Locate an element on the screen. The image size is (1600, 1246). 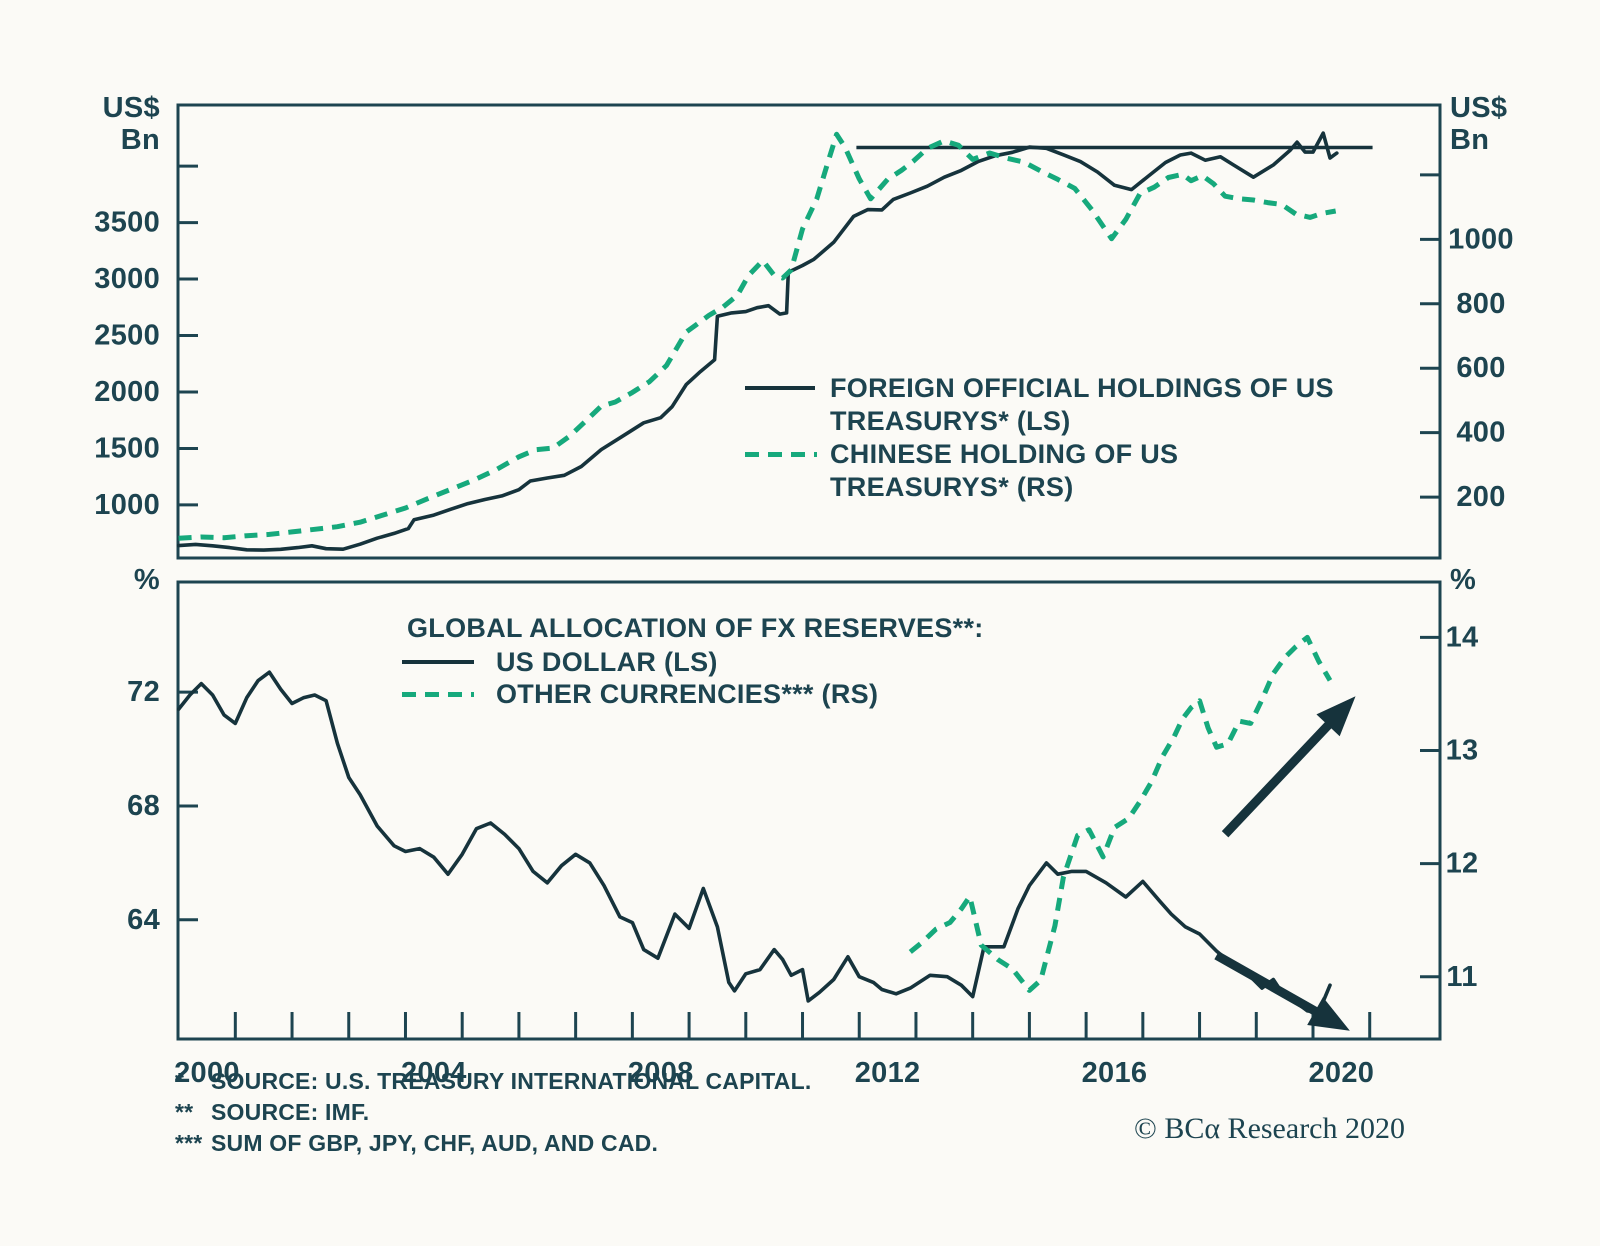
footnote-text: SUM OF GBP, JPY, CHF, AUD, AND CAD. is located at coordinates (435, 1143).